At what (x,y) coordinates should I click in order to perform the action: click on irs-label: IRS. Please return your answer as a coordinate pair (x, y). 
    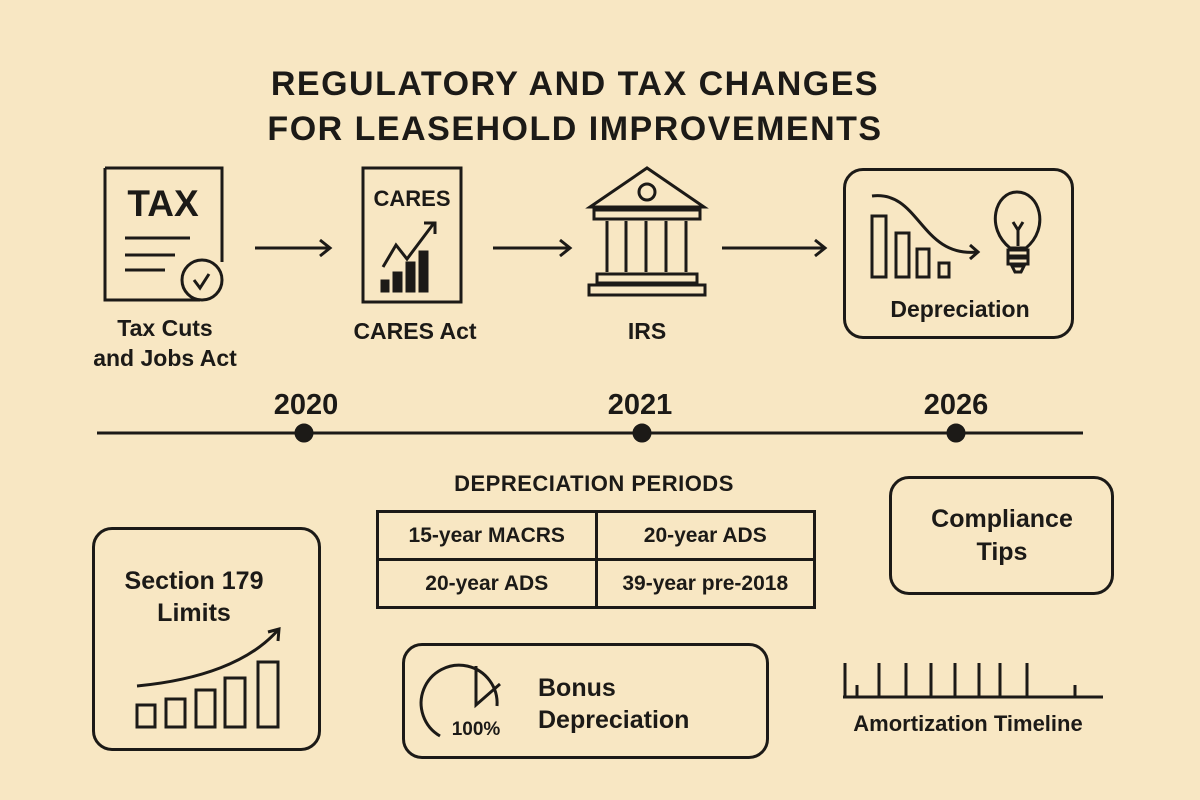
    Looking at the image, I should click on (647, 331).